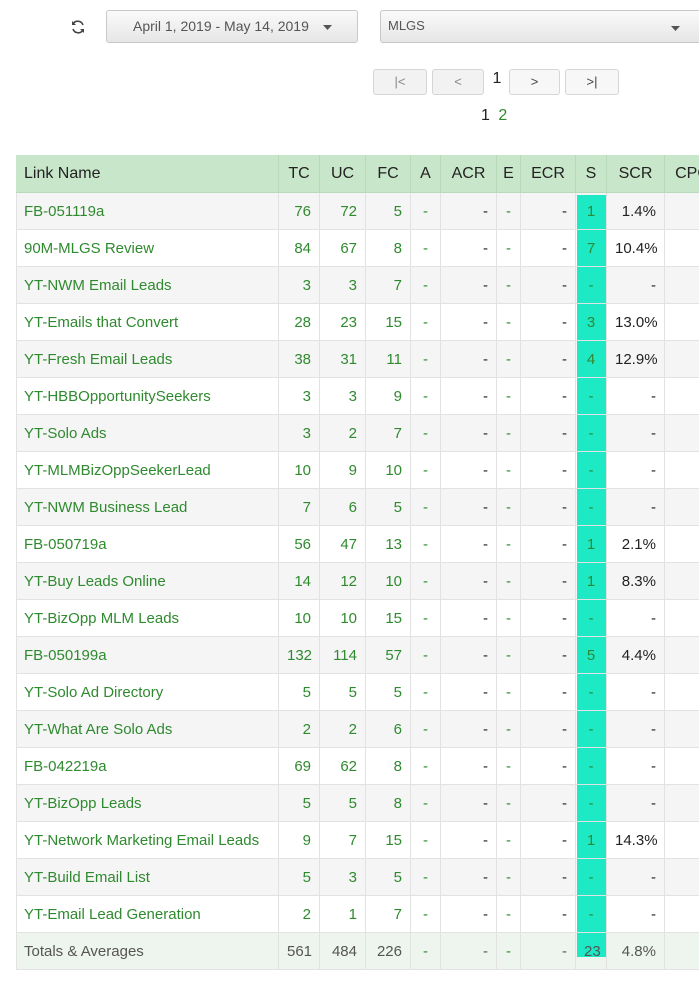 The image size is (699, 988). I want to click on cell-value: 484, so click(343, 951).